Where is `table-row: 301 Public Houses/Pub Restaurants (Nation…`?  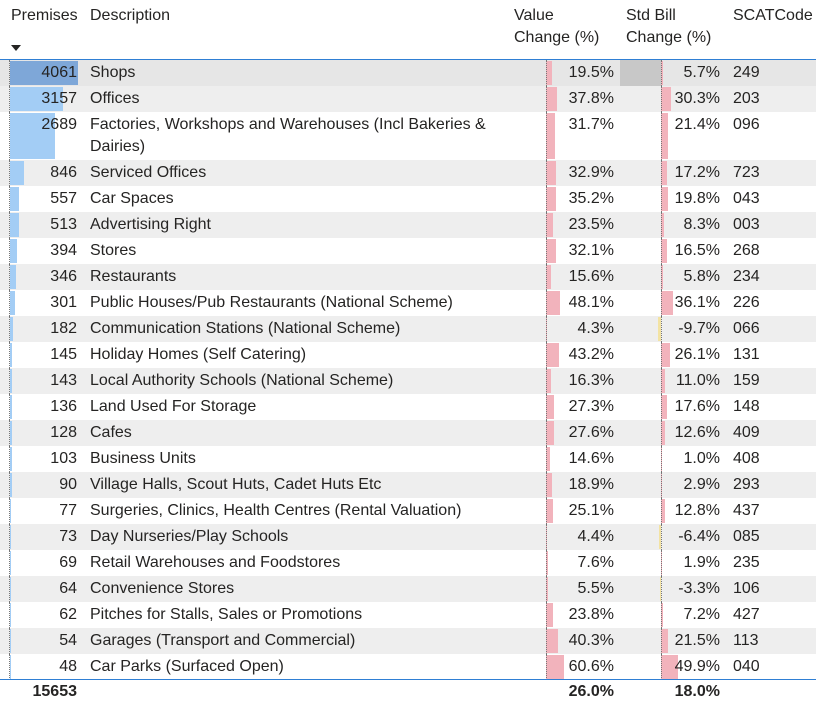
table-row: 301 Public Houses/Pub Restaurants (Nation… is located at coordinates (408, 303).